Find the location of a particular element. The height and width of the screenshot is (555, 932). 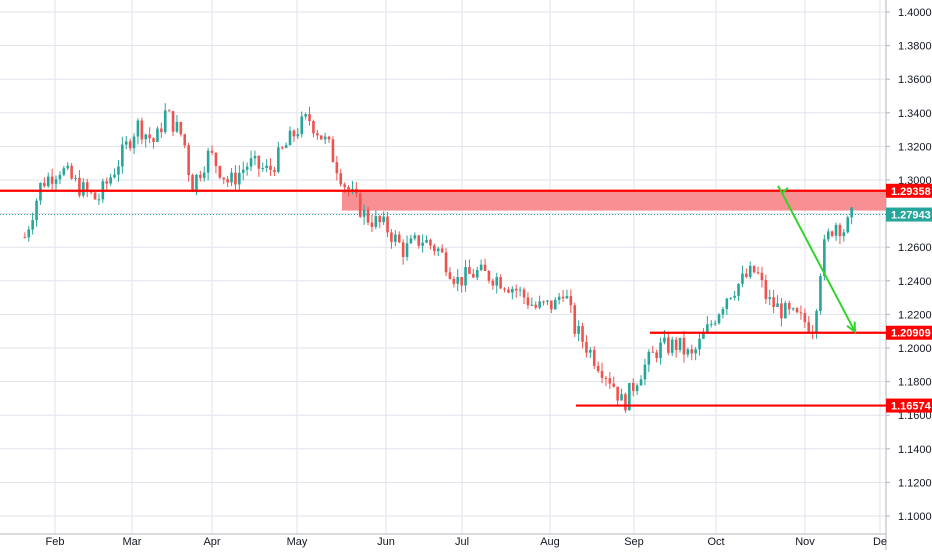

y-tick-label: 1.32000 is located at coordinates (915, 147).